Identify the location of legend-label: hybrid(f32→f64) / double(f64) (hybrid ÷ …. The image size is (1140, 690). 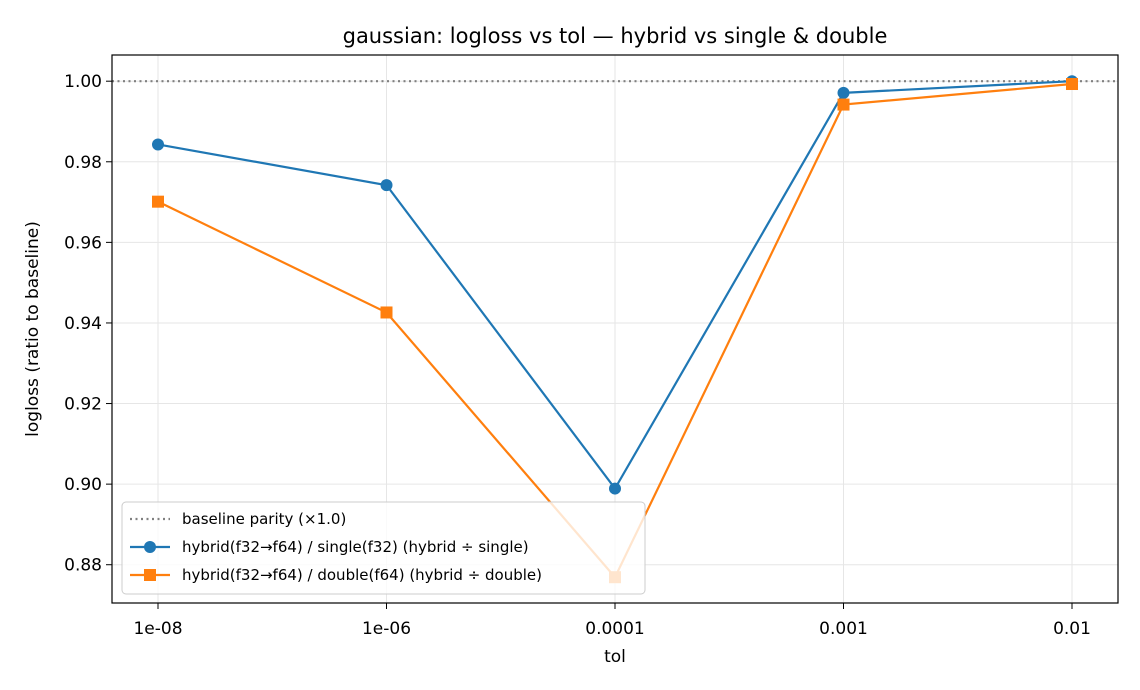
(362, 575).